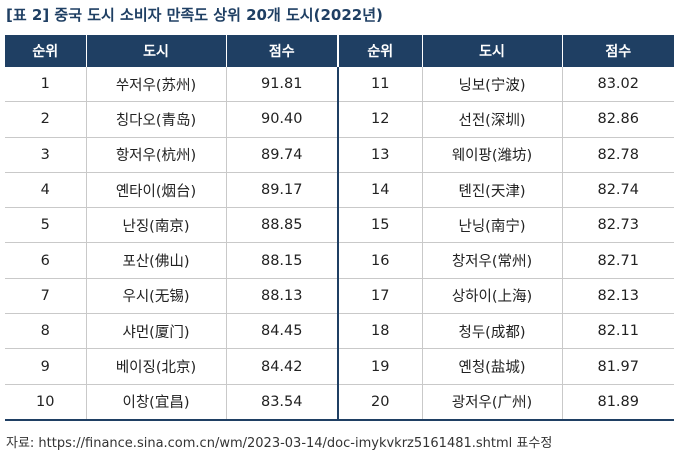 Image resolution: width=679 pixels, height=456 pixels. Describe the element at coordinates (46, 155) in the screenshot. I see `rank-cell: 3` at that location.